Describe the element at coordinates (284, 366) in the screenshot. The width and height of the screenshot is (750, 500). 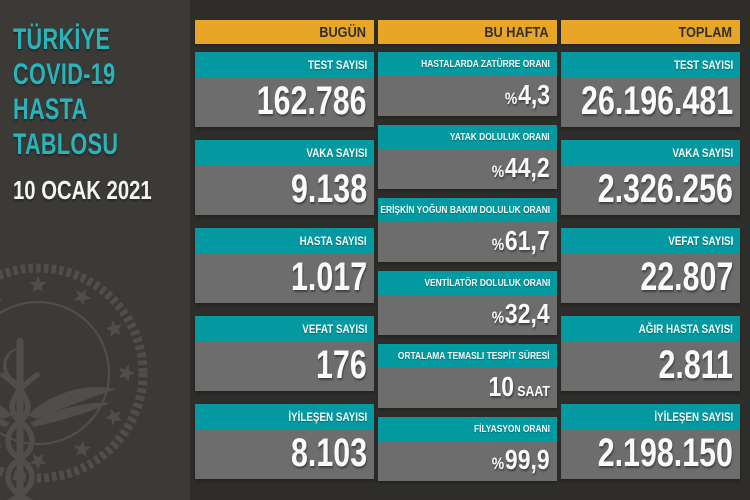
I see `stat-value: 176` at that location.